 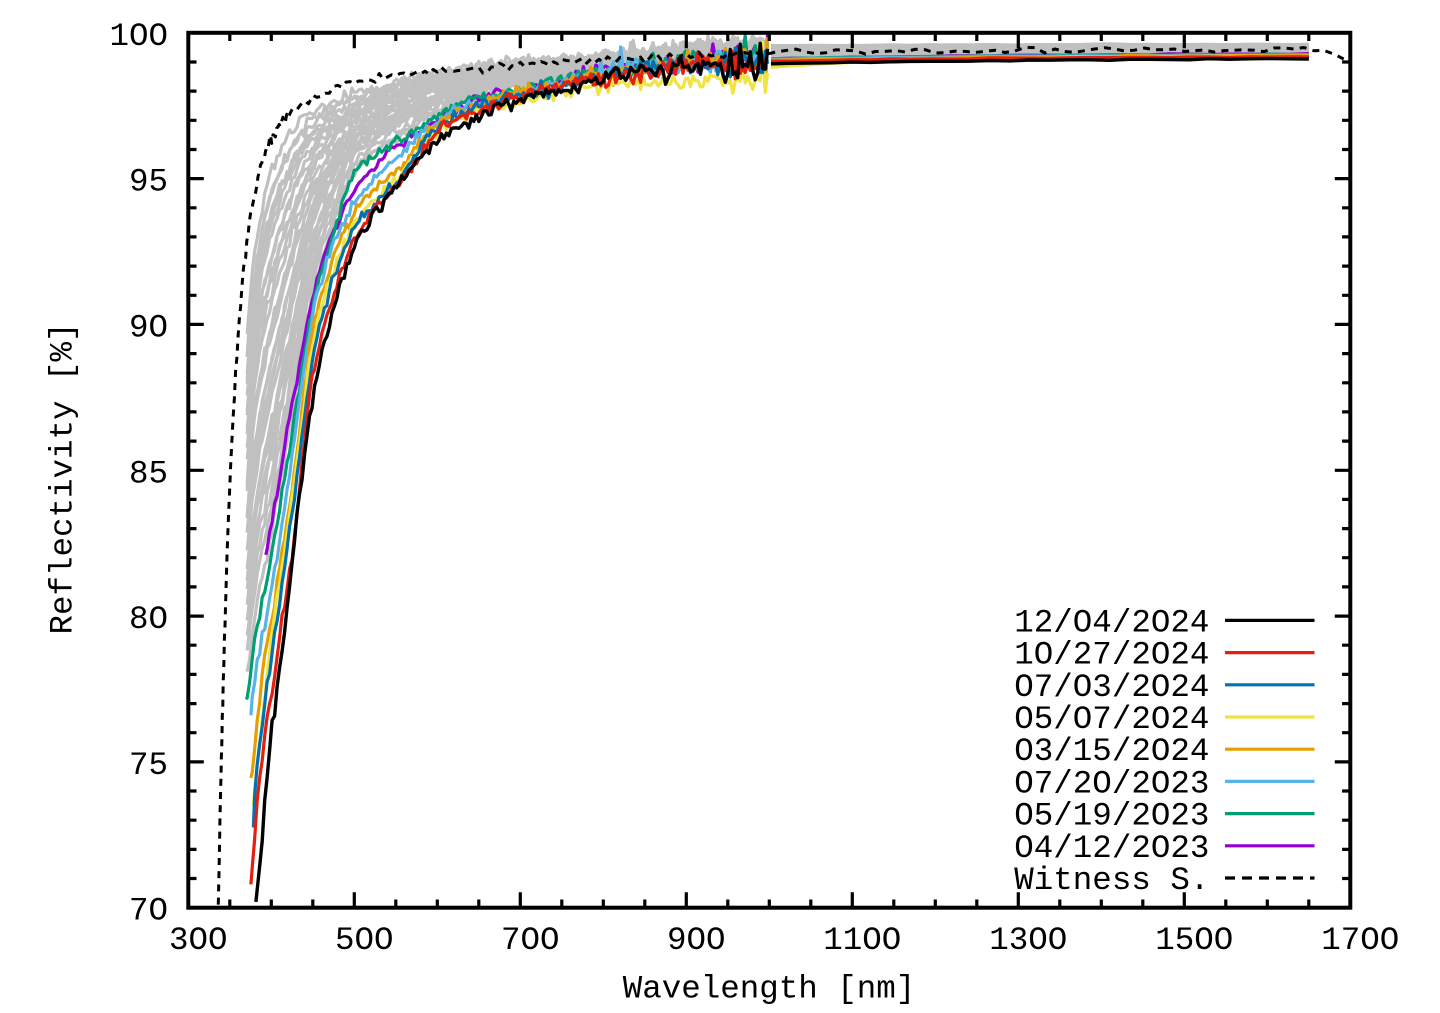 I want to click on svg-text: 7O, so click(x=148, y=911).